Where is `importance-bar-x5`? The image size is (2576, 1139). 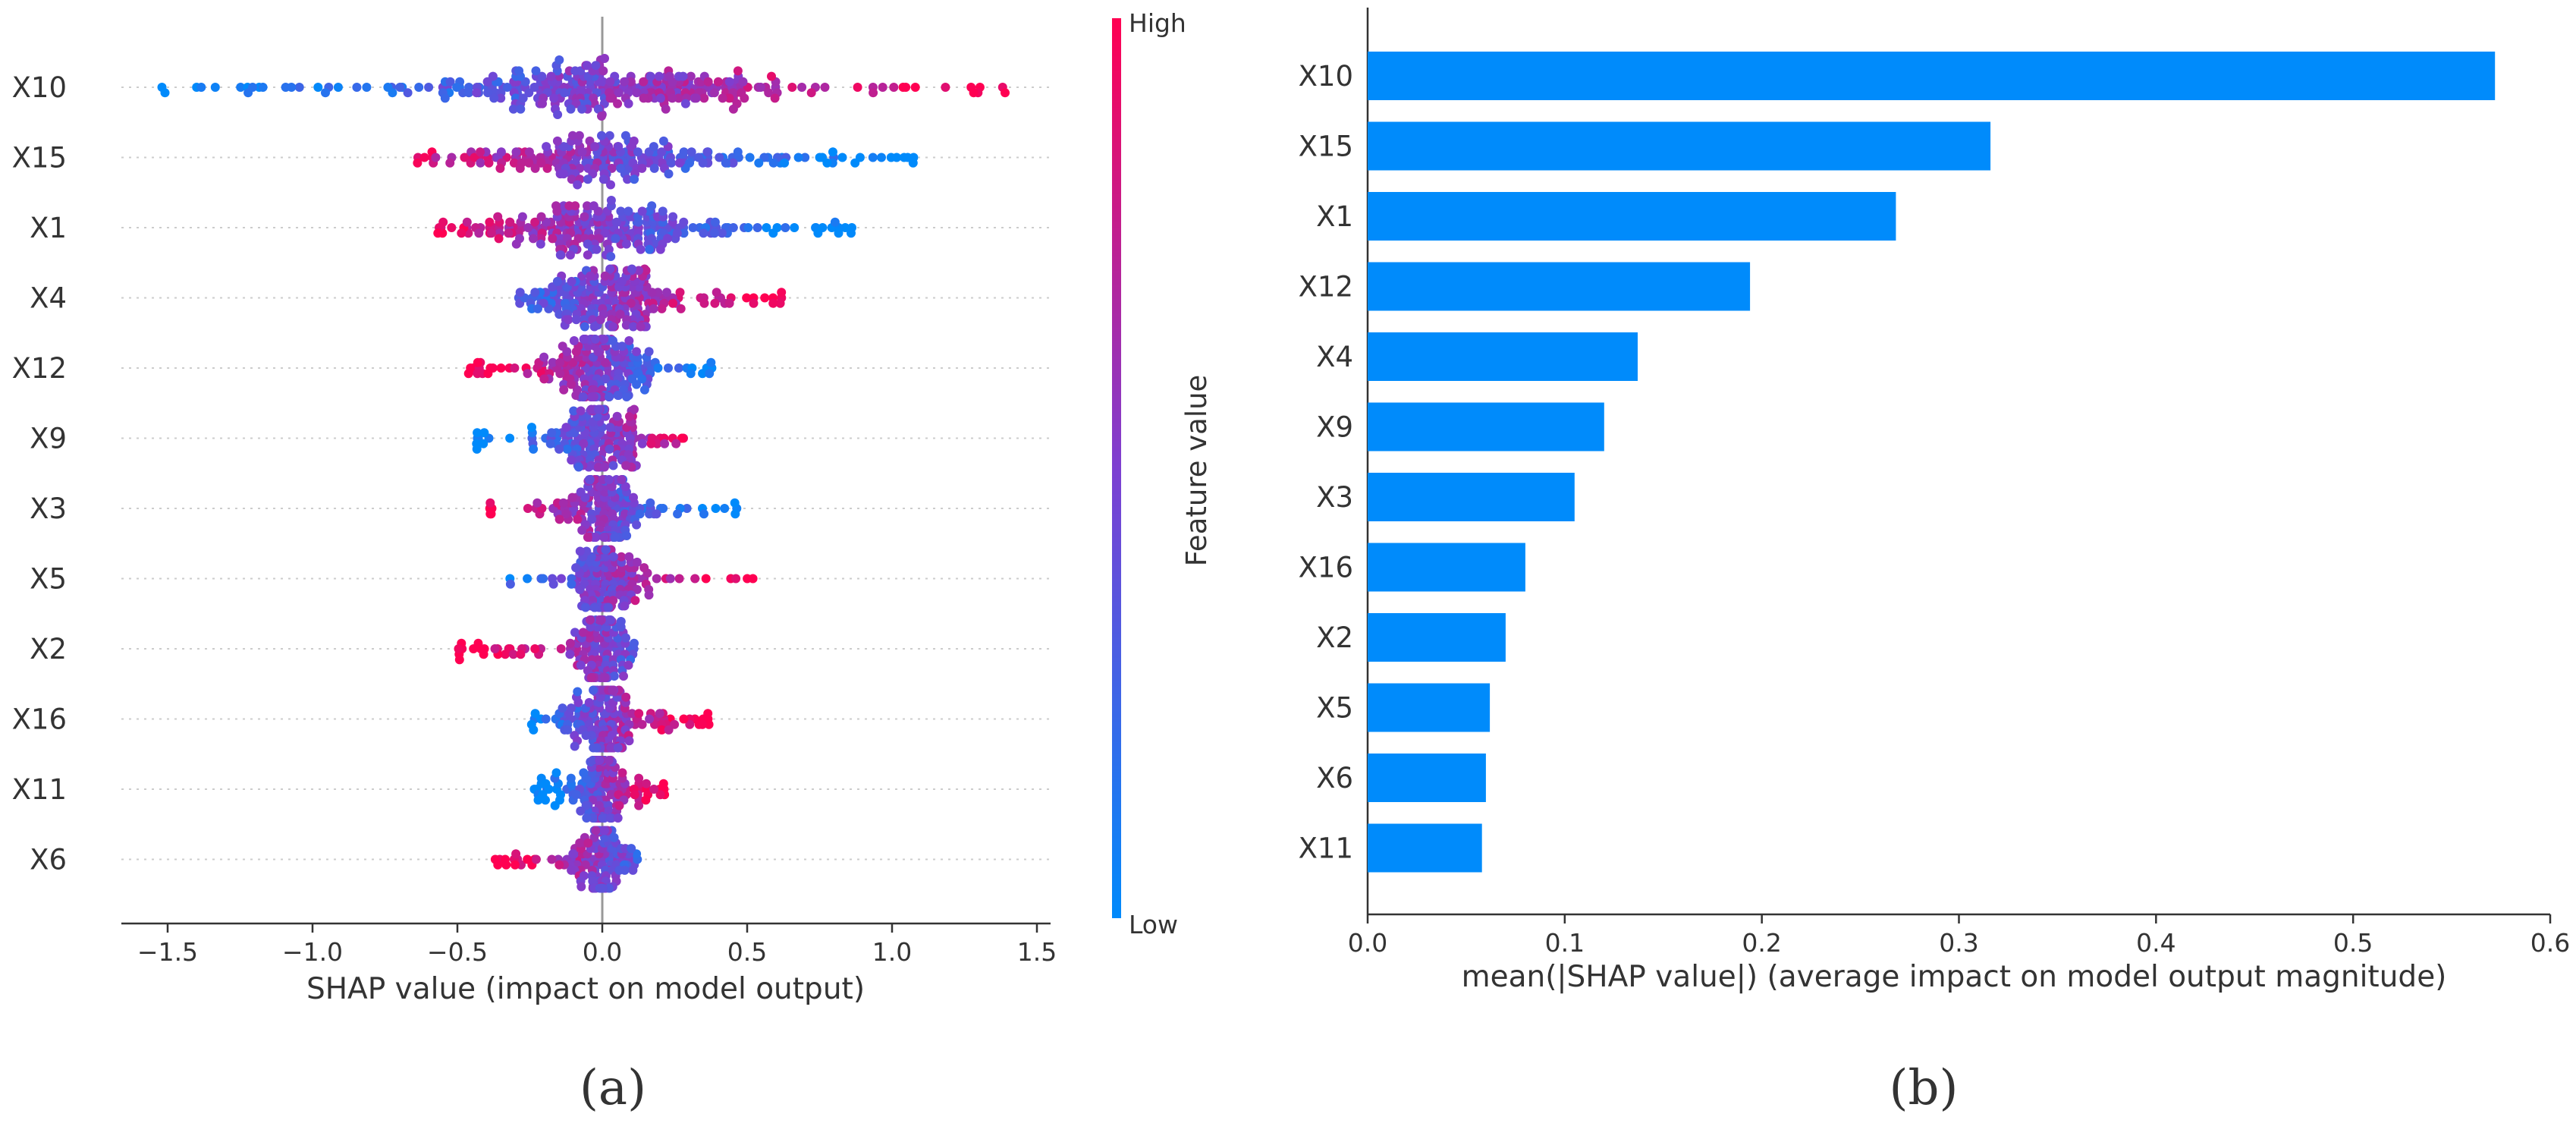
importance-bar-x5 is located at coordinates (1429, 707).